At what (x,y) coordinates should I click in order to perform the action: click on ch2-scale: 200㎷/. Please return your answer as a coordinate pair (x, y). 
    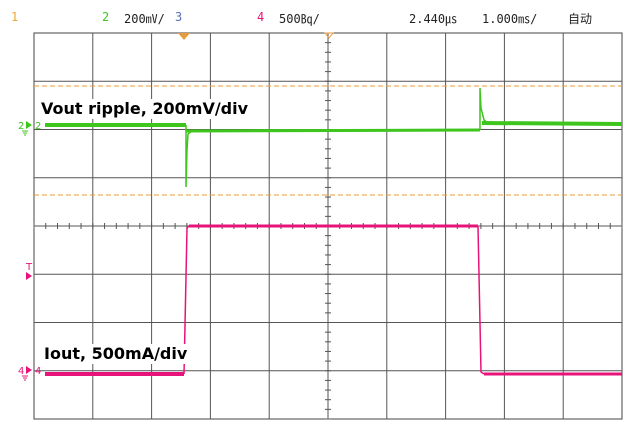
    Looking at the image, I should click on (144, 19).